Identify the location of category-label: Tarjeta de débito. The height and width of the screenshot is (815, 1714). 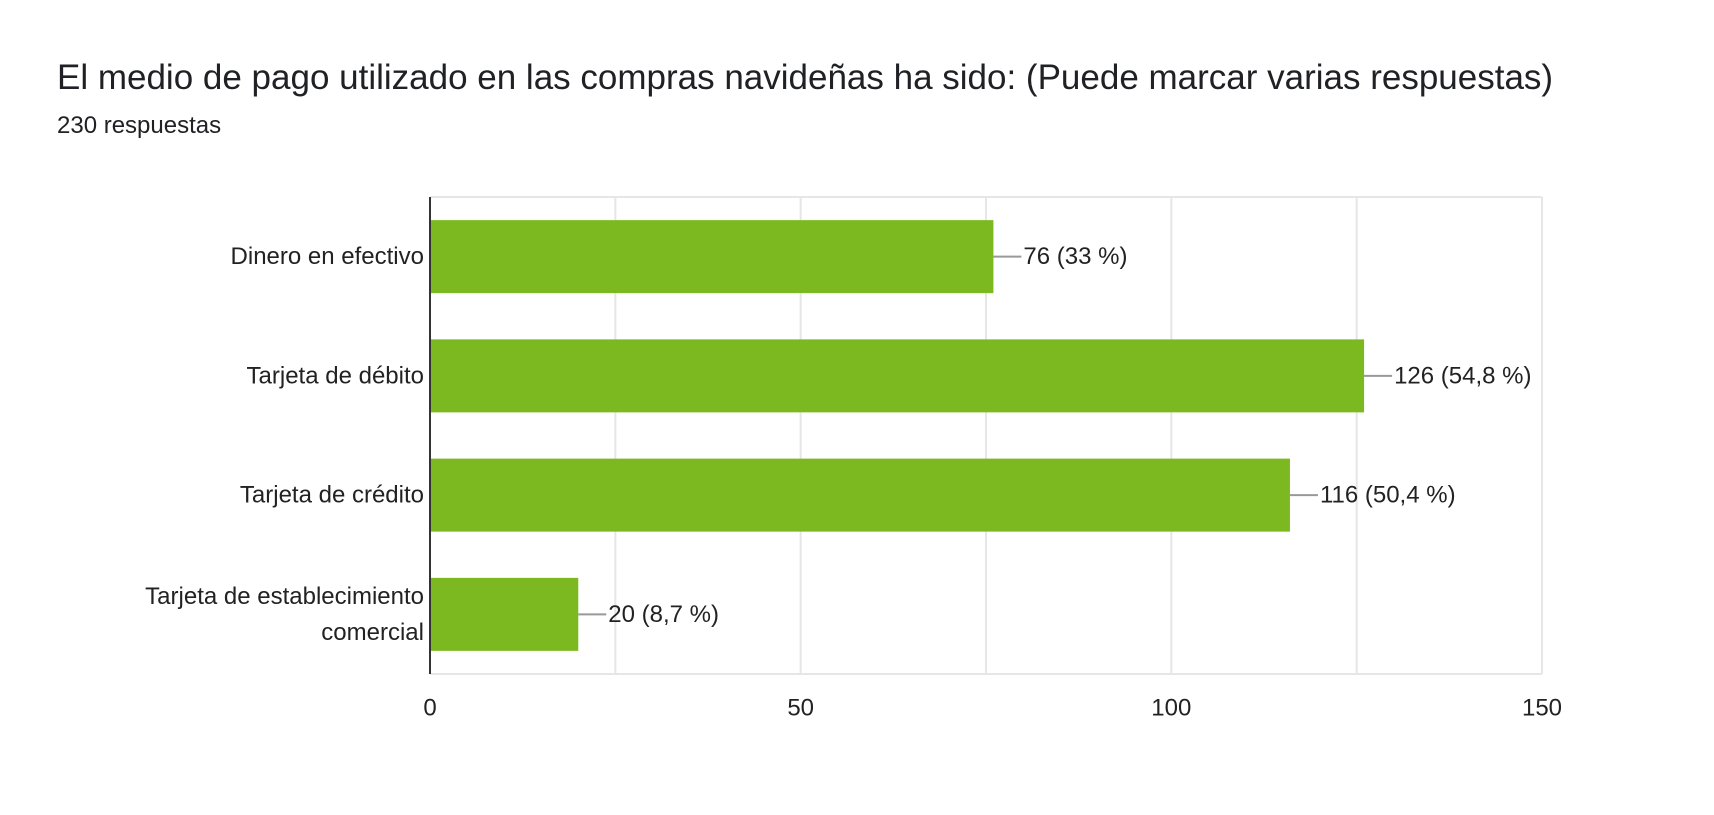
(335, 375).